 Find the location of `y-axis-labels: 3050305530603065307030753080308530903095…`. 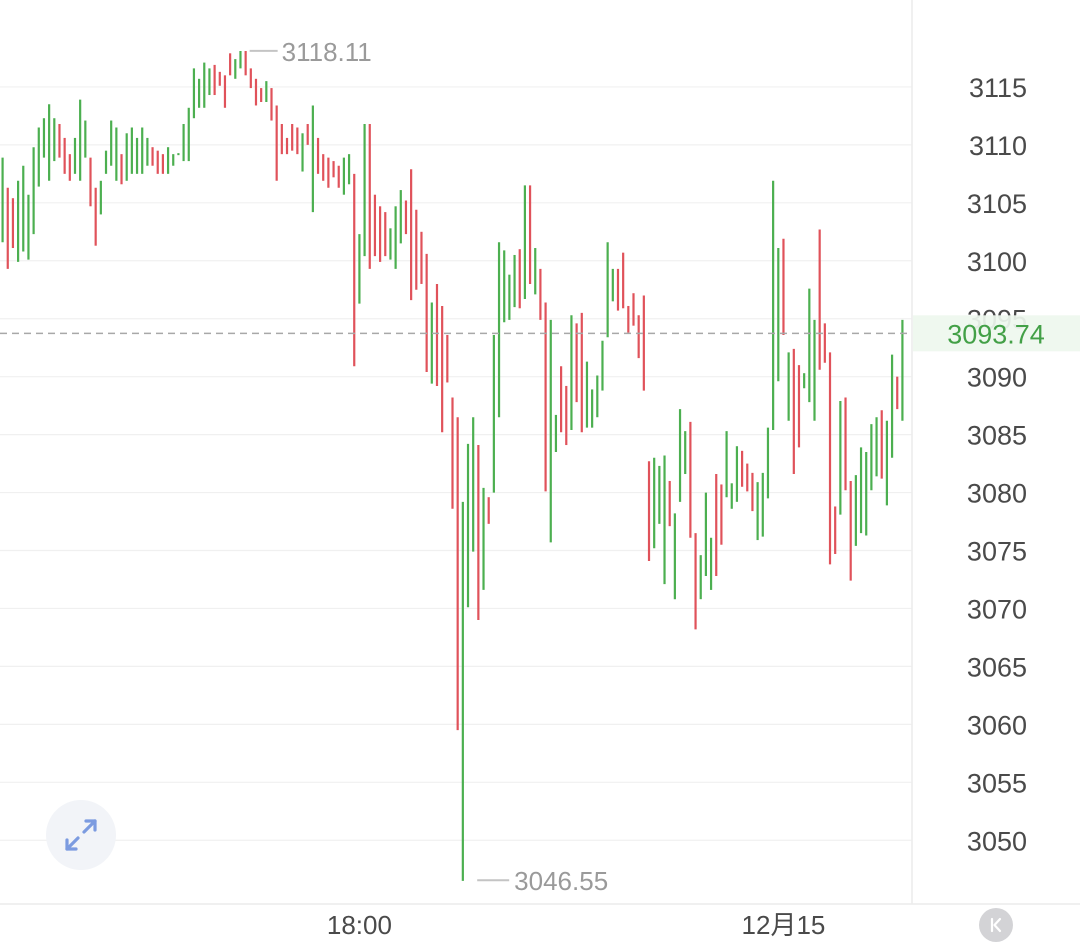

y-axis-labels: 3050305530603065307030753080308530903095… is located at coordinates (997, 464).